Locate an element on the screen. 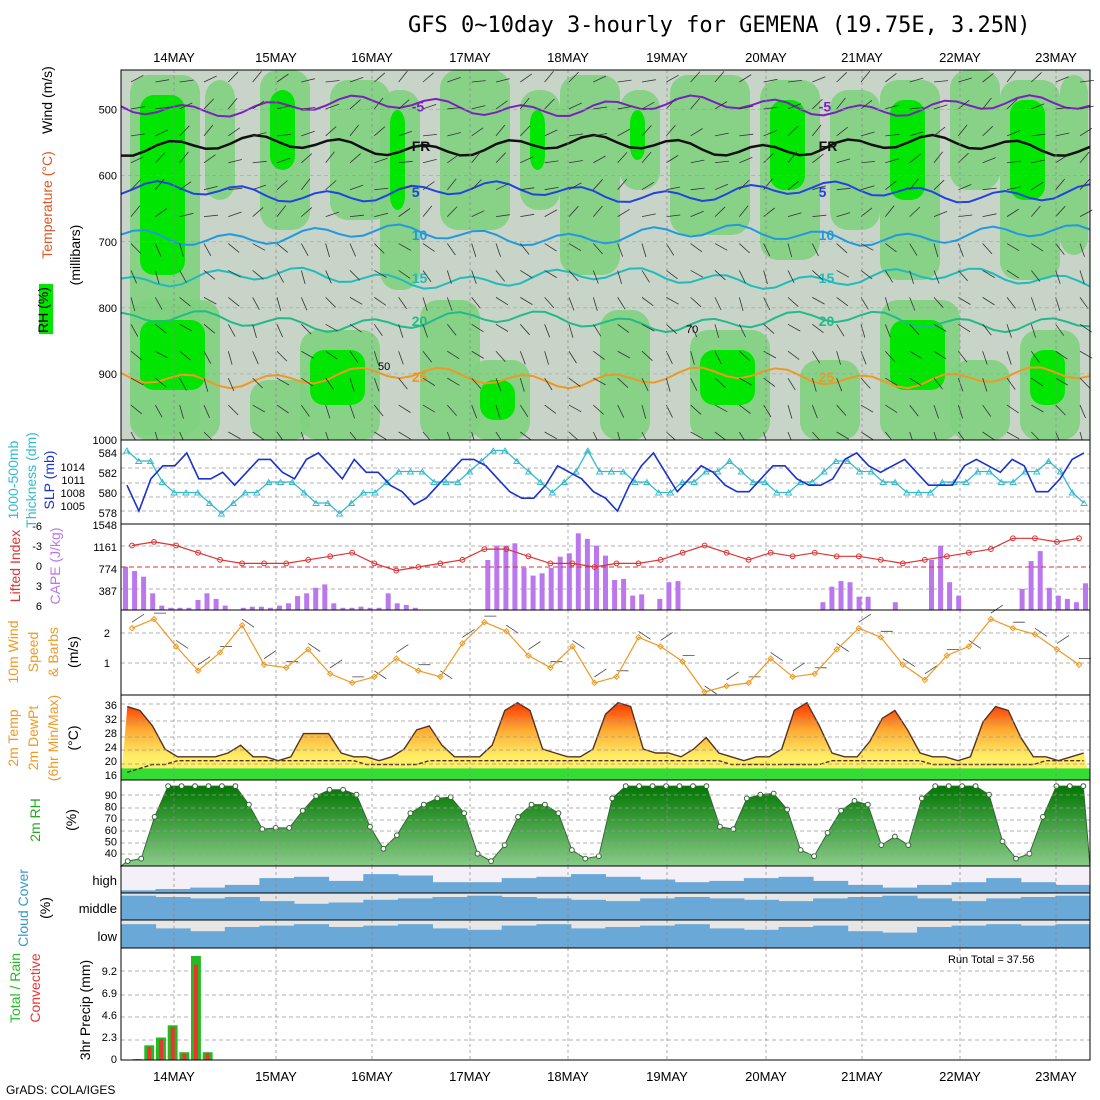  rh-region is located at coordinates (360, 150).